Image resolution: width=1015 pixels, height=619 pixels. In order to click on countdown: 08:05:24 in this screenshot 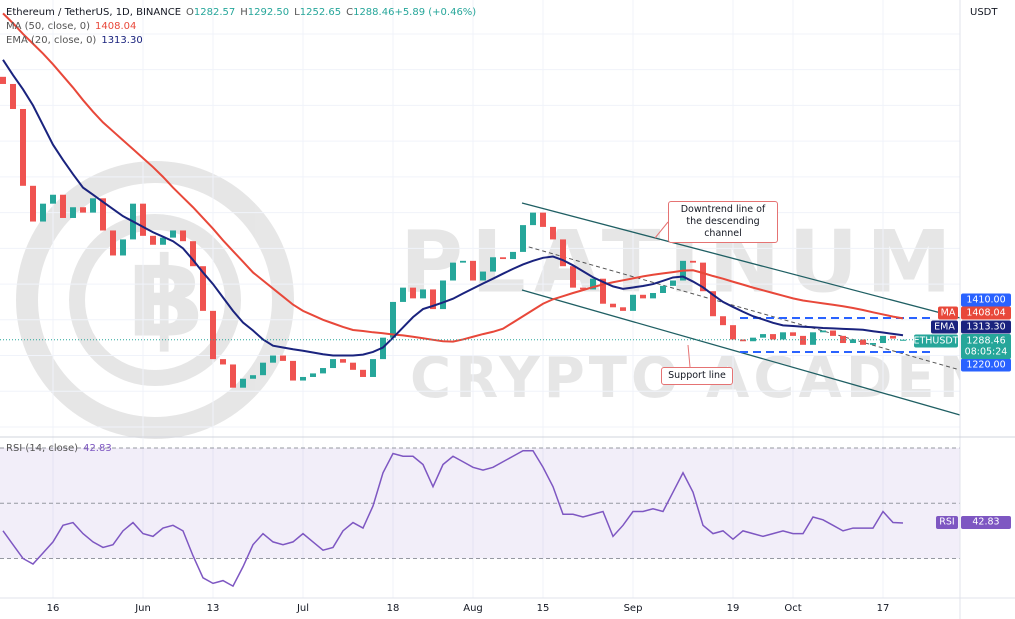, I will do `click(986, 352)`.